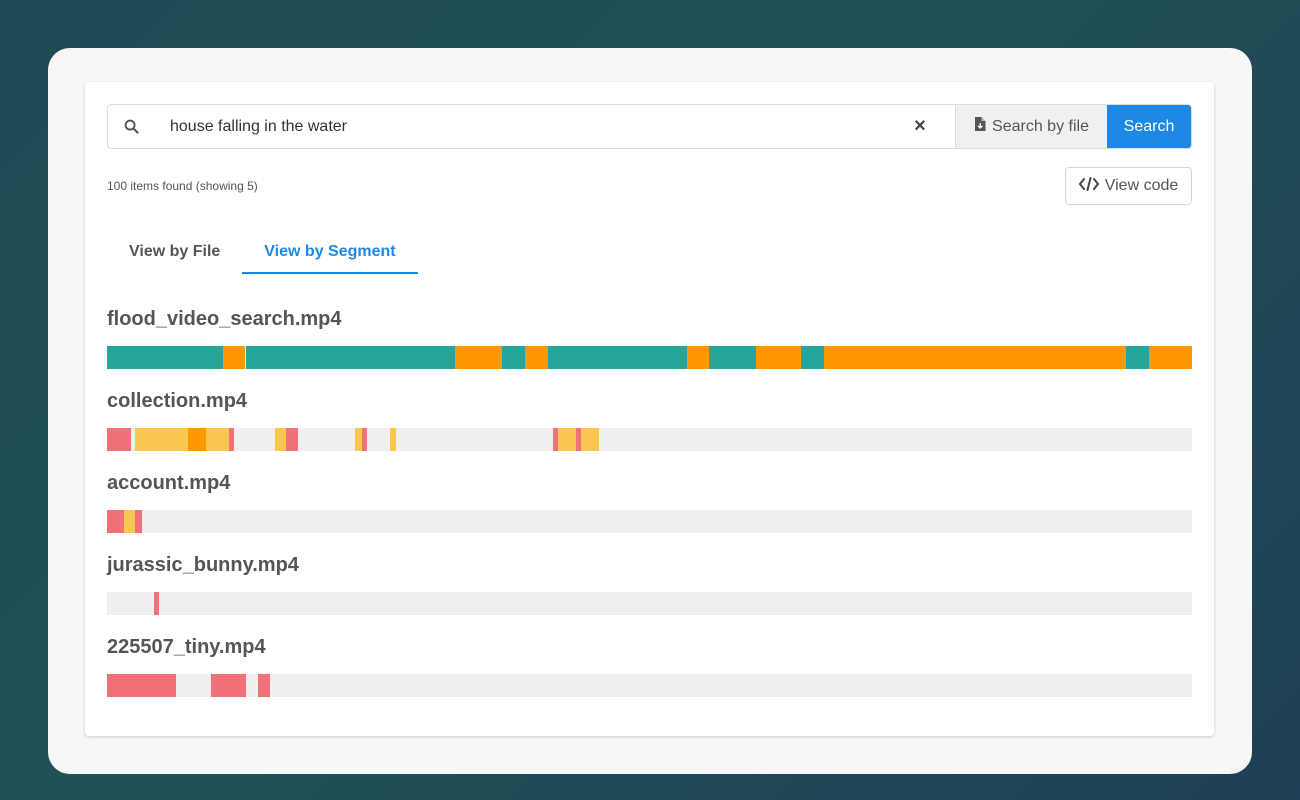  What do you see at coordinates (649, 665) in the screenshot?
I see `file-row: 225507_tiny.mp4` at bounding box center [649, 665].